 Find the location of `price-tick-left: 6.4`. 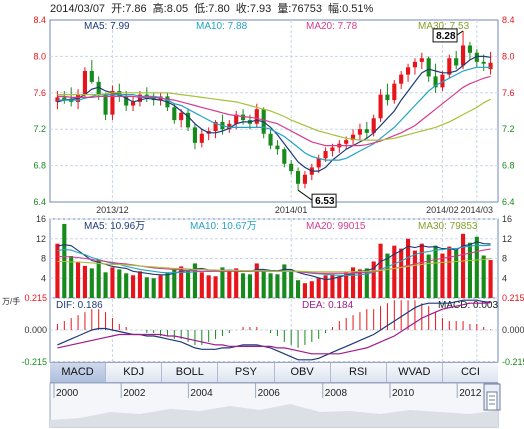

price-tick-left: 6.4 is located at coordinates (39, 202).